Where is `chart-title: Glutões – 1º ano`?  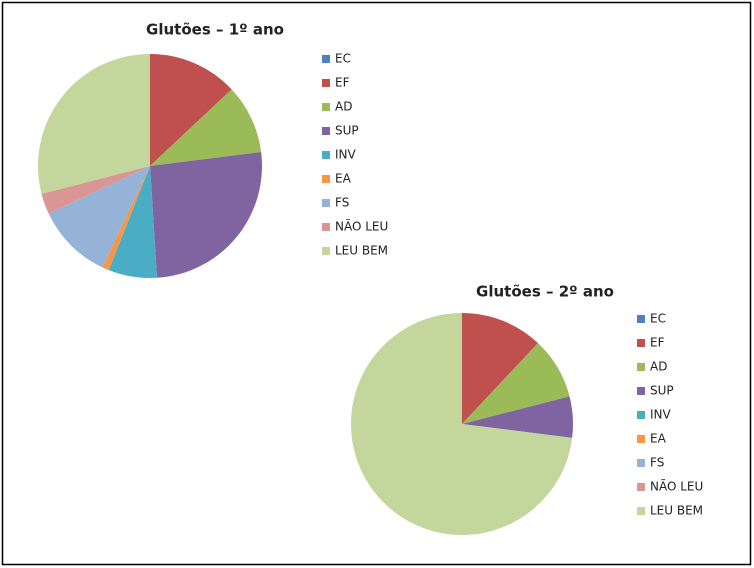 chart-title: Glutões – 1º ano is located at coordinates (215, 30).